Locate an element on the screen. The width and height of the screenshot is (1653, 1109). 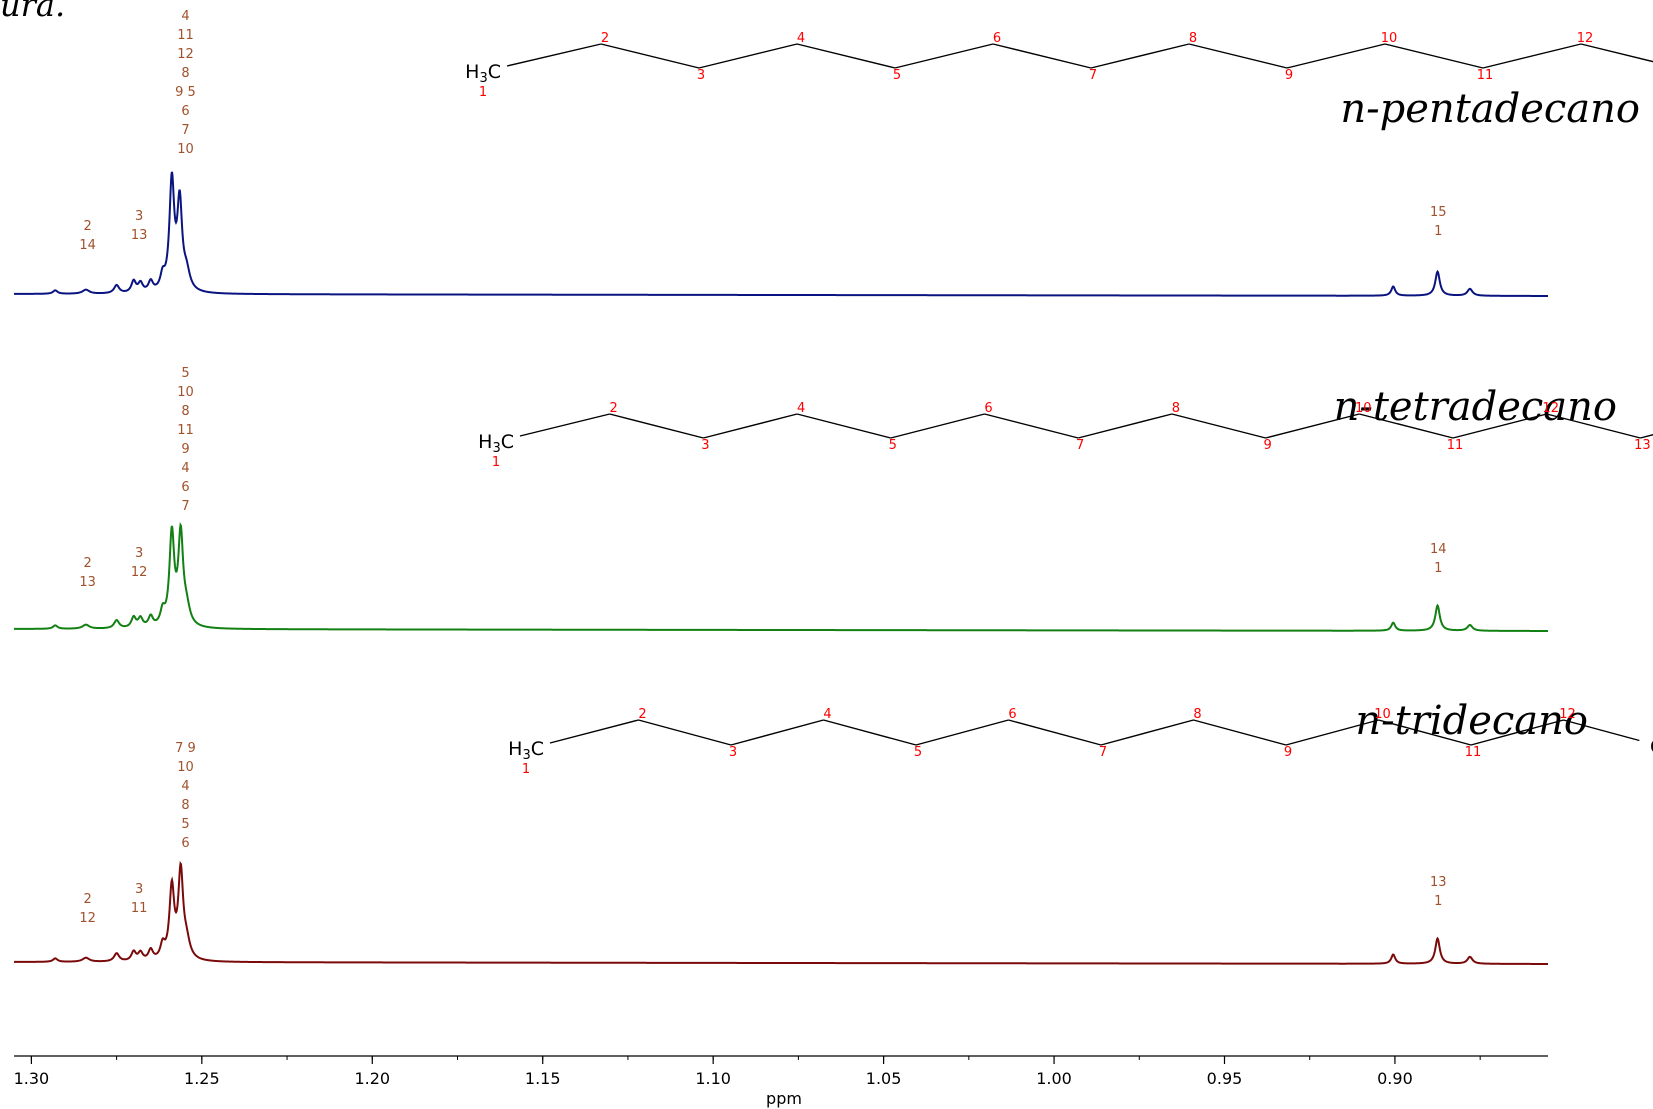
carbon-number: 13 is located at coordinates (1642, 445).